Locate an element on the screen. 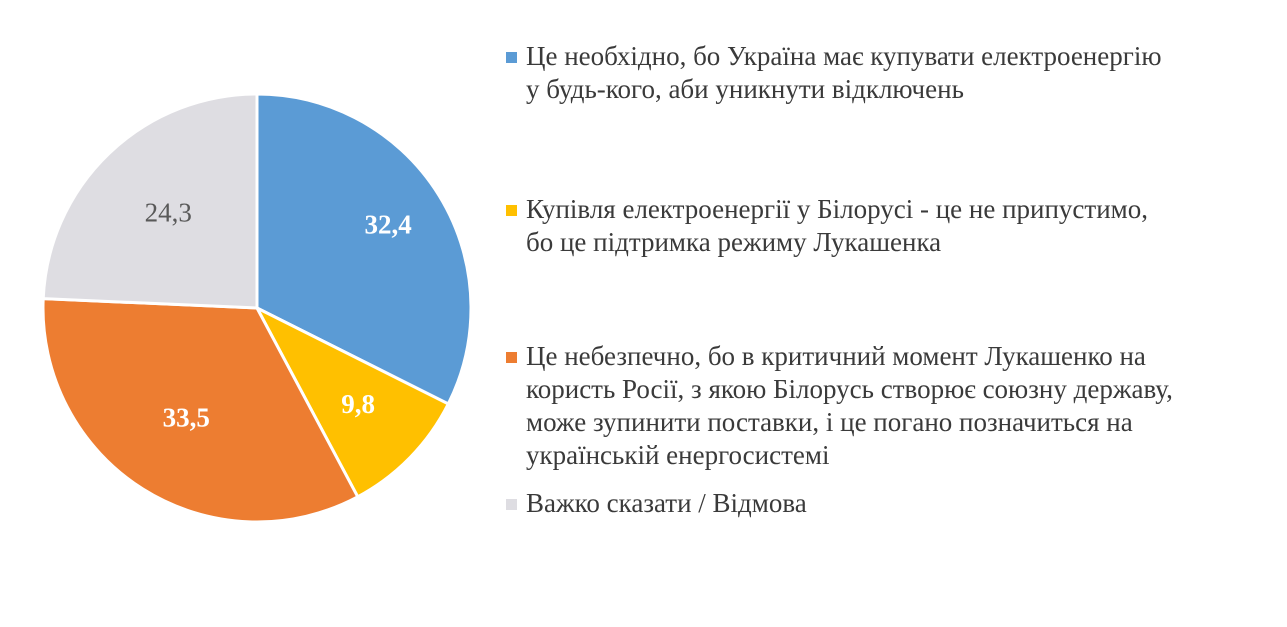 This screenshot has width=1287, height=627. pie-value-label: 32,4 is located at coordinates (387, 224).